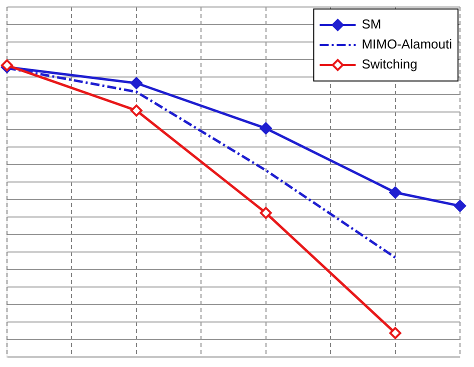 The image size is (474, 367). What do you see at coordinates (372, 24) in the screenshot?
I see `legend-label: SM` at bounding box center [372, 24].